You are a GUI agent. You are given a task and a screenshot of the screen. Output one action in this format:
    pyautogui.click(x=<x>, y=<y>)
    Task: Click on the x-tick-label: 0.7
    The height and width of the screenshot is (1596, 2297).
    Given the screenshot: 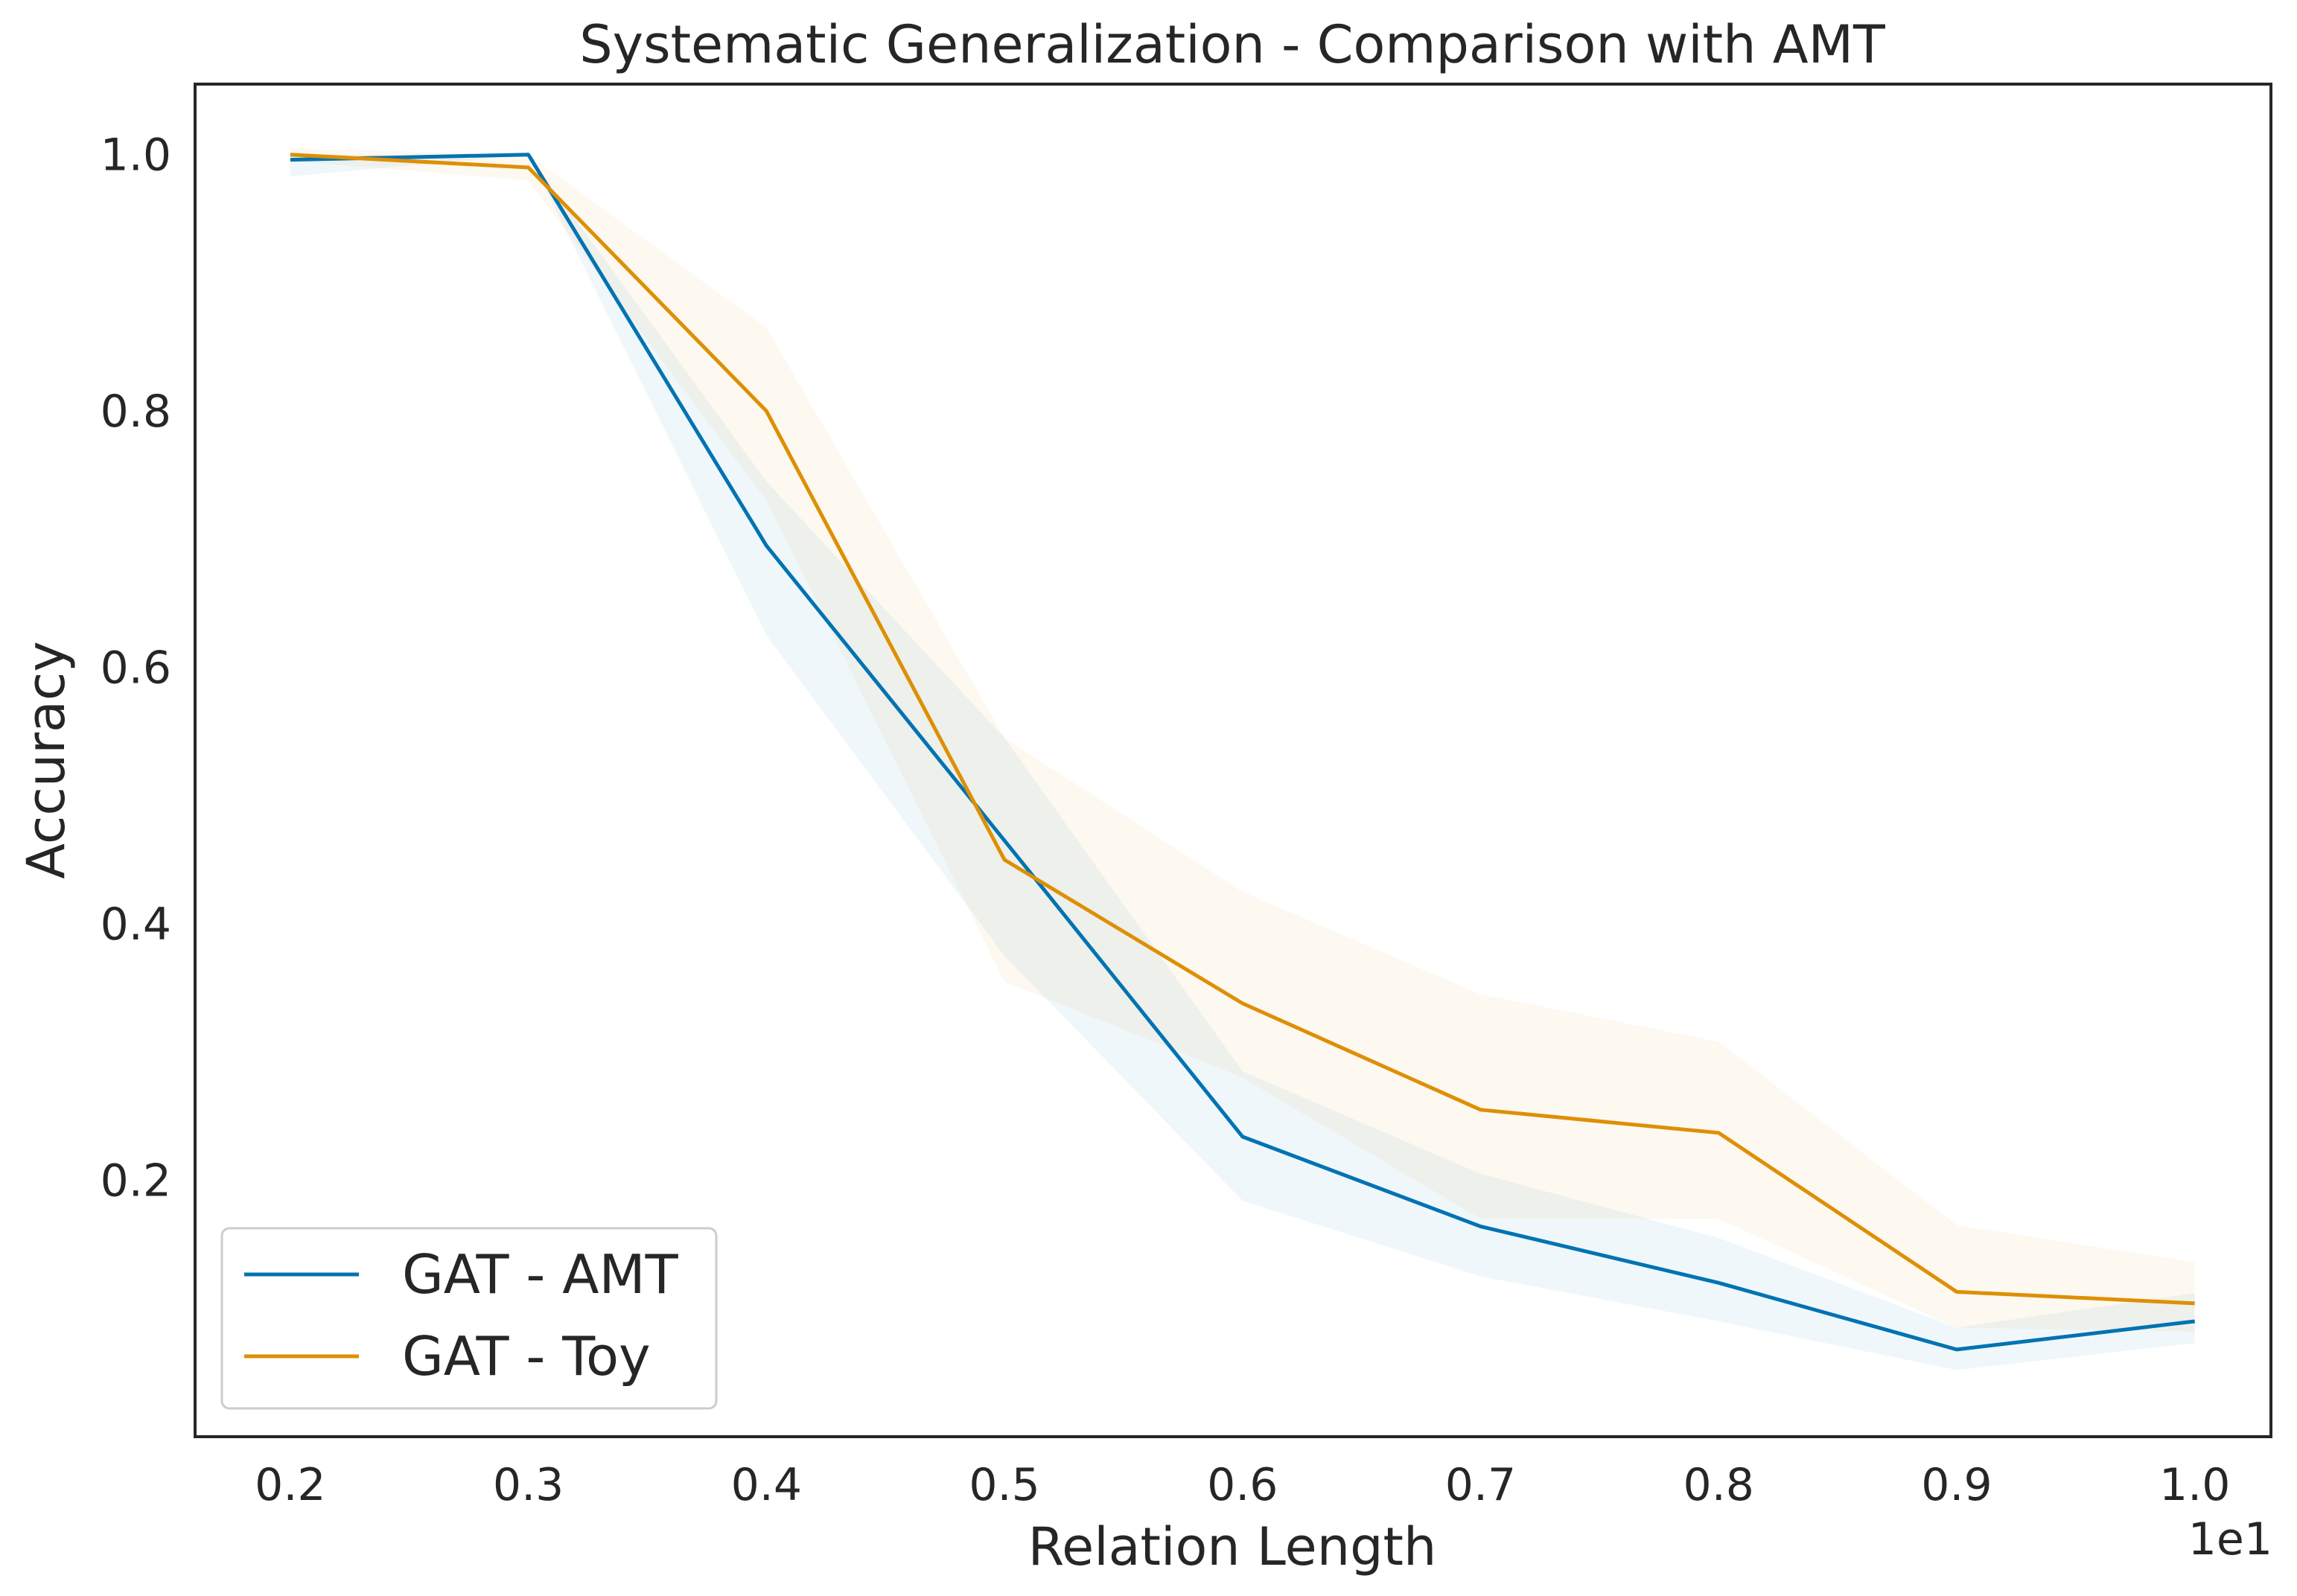 What is the action you would take?
    pyautogui.click(x=1480, y=1485)
    